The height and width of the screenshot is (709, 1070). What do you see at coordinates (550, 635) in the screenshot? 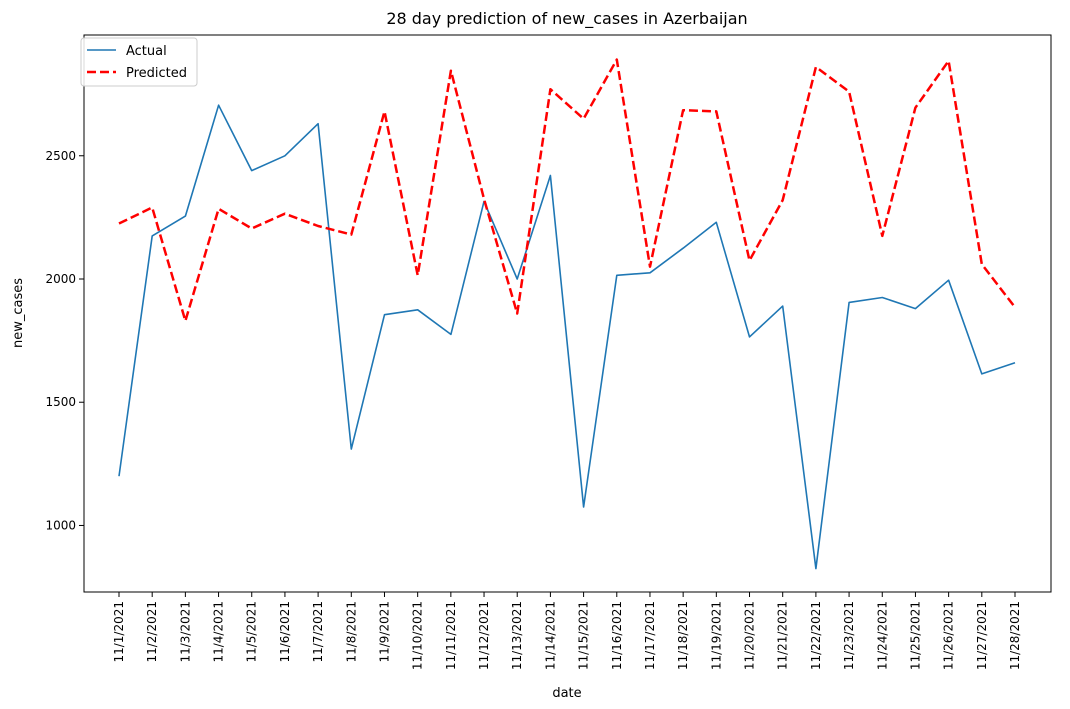
I see `x-tick-label: 11/14/2021` at bounding box center [550, 635].